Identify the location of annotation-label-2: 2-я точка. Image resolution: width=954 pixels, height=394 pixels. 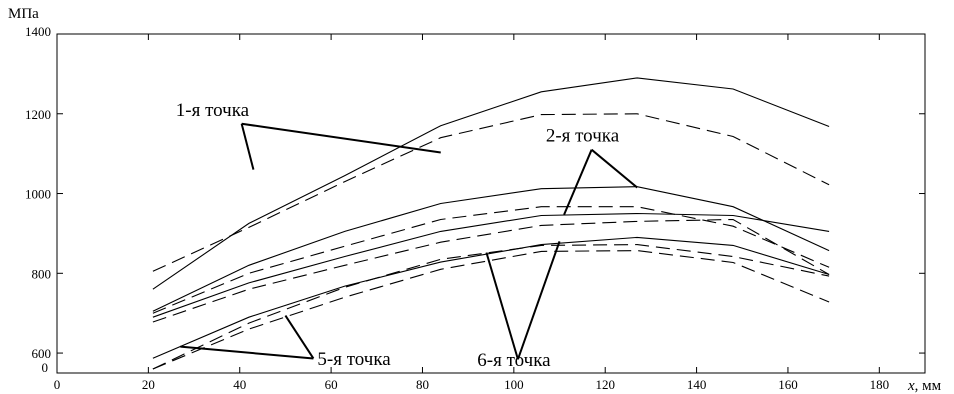
(583, 136).